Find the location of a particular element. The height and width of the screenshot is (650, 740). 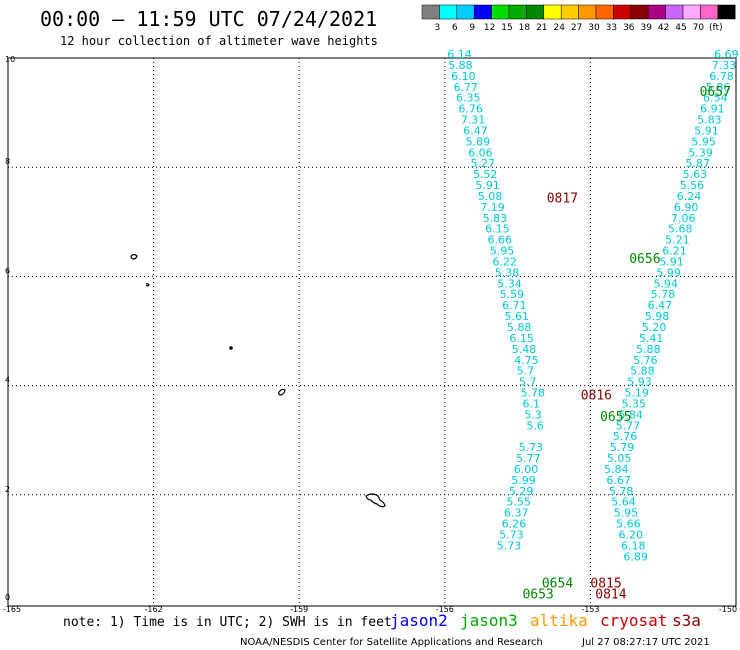

wave-height-value: 5.55 is located at coordinates (518, 502).